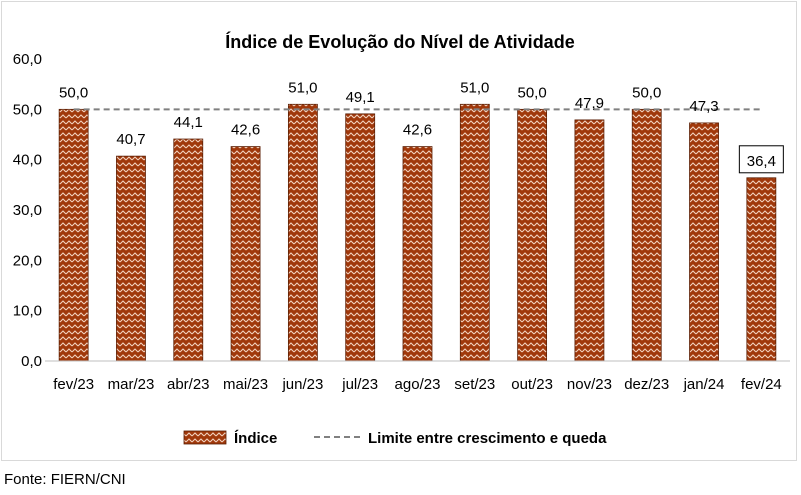 The image size is (801, 495). I want to click on y-tick-label: 10,0, so click(27, 311).